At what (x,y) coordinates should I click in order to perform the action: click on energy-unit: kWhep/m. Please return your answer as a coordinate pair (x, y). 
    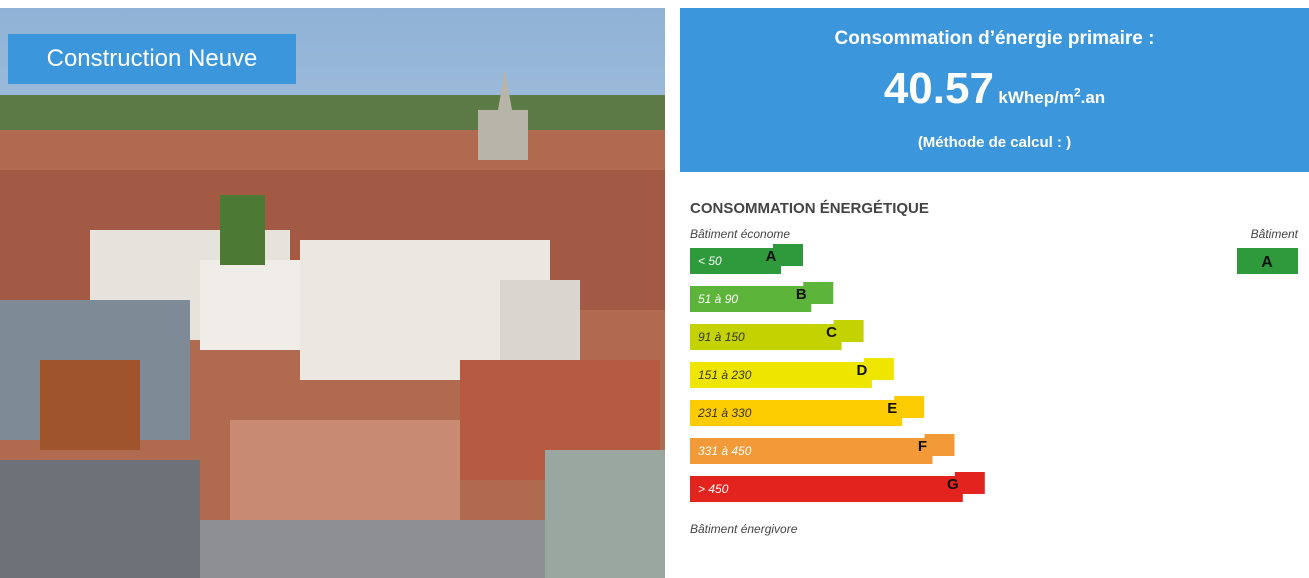
    Looking at the image, I should click on (1036, 97).